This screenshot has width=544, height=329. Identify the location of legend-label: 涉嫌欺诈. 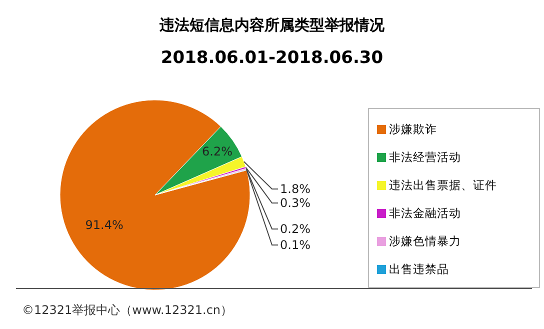
(413, 129).